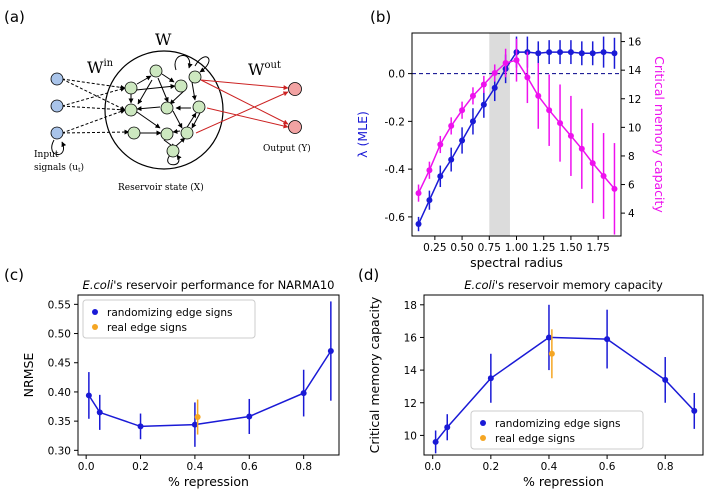 This screenshot has height=492, width=708. Describe the element at coordinates (635, 43) in the screenshot. I see `y-right-tick-label: 16` at that location.